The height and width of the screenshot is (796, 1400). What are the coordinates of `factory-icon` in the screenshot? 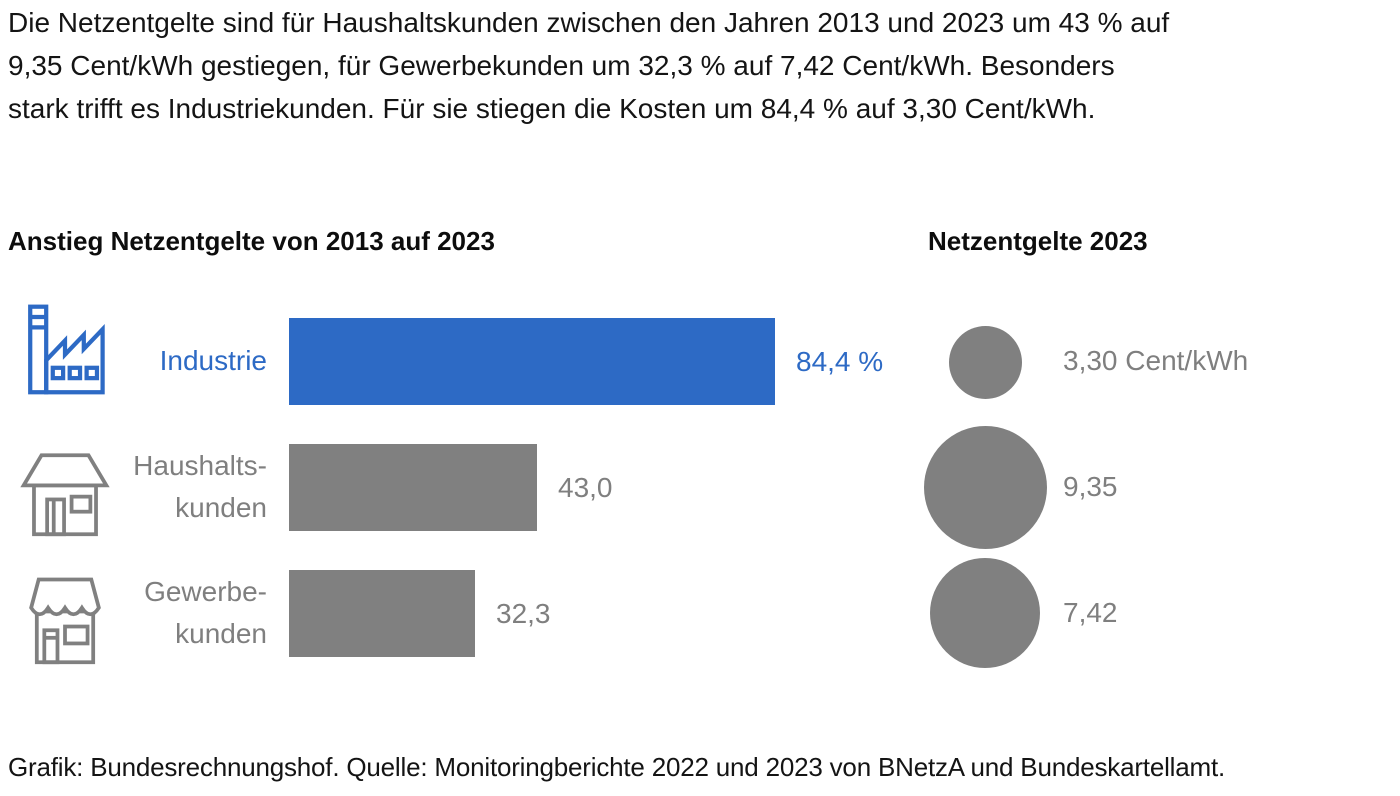 It's located at (65, 349).